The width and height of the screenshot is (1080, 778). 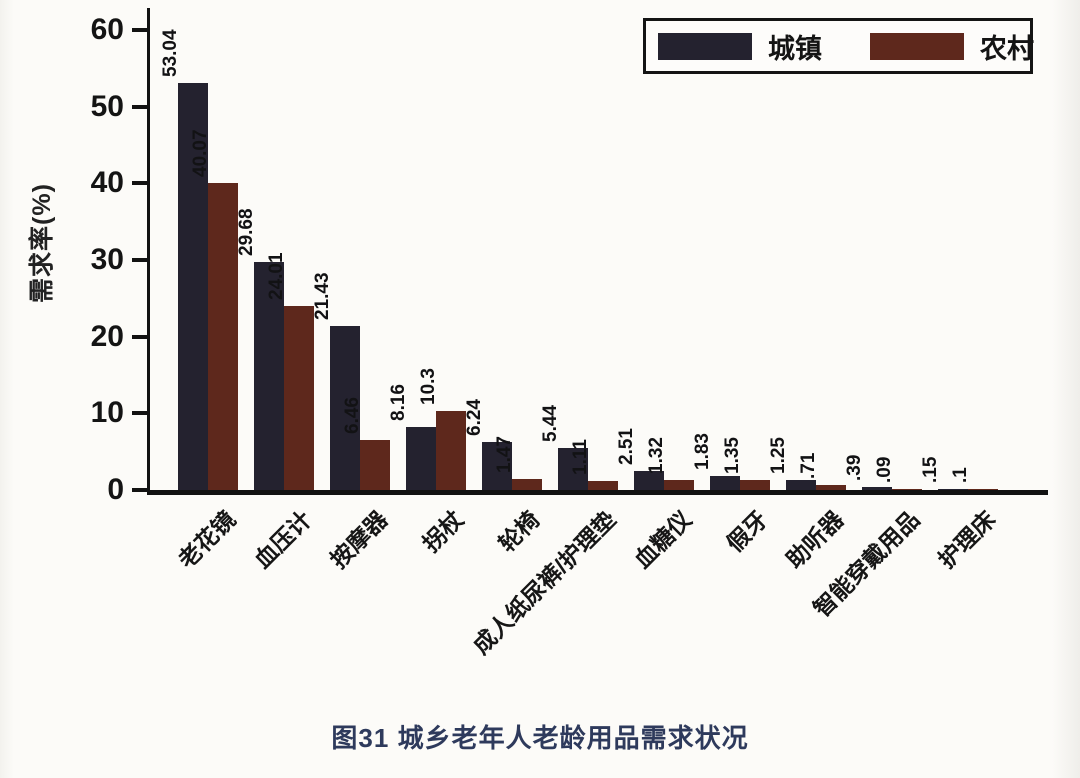 I want to click on bar-value-label: 1.35, so click(x=732, y=455).